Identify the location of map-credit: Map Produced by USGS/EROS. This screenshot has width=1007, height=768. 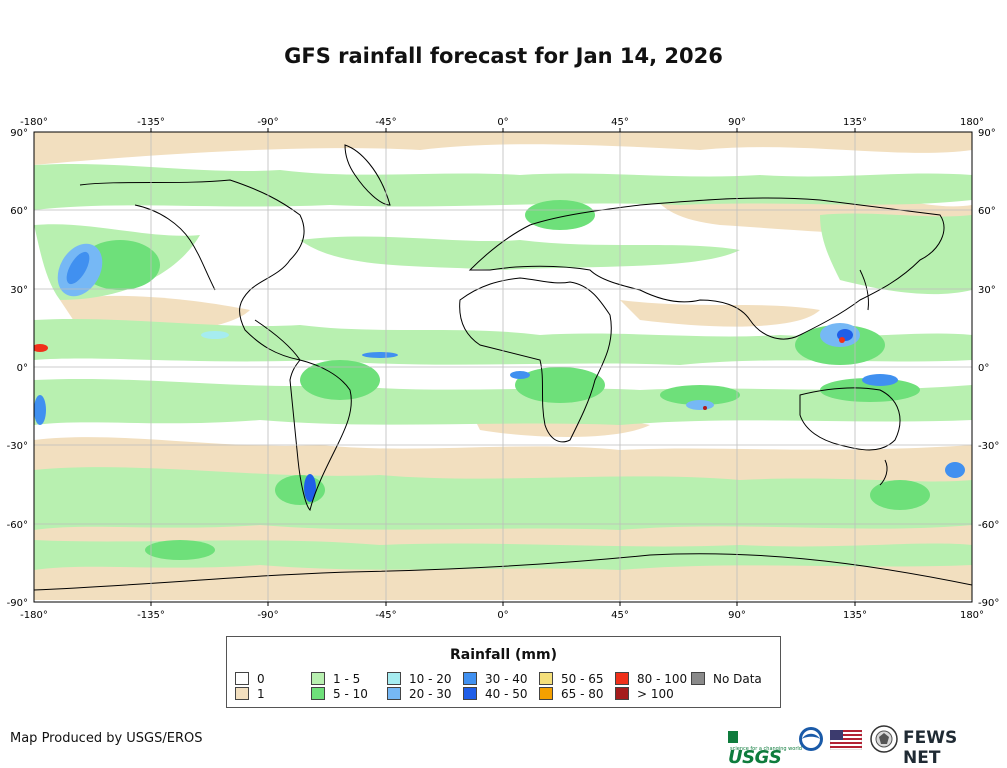
(106, 738).